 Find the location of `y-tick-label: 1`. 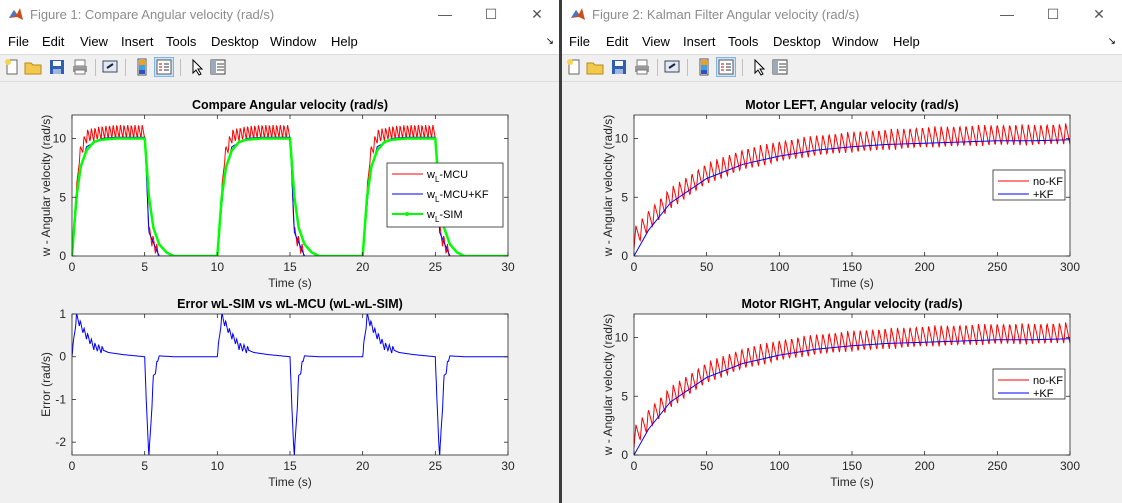

y-tick-label: 1 is located at coordinates (62, 314).